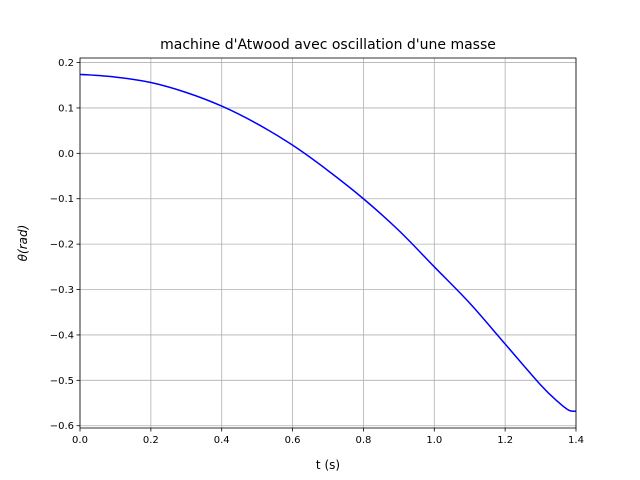  Describe the element at coordinates (62, 290) in the screenshot. I see `y-tick-label: −0.3` at that location.